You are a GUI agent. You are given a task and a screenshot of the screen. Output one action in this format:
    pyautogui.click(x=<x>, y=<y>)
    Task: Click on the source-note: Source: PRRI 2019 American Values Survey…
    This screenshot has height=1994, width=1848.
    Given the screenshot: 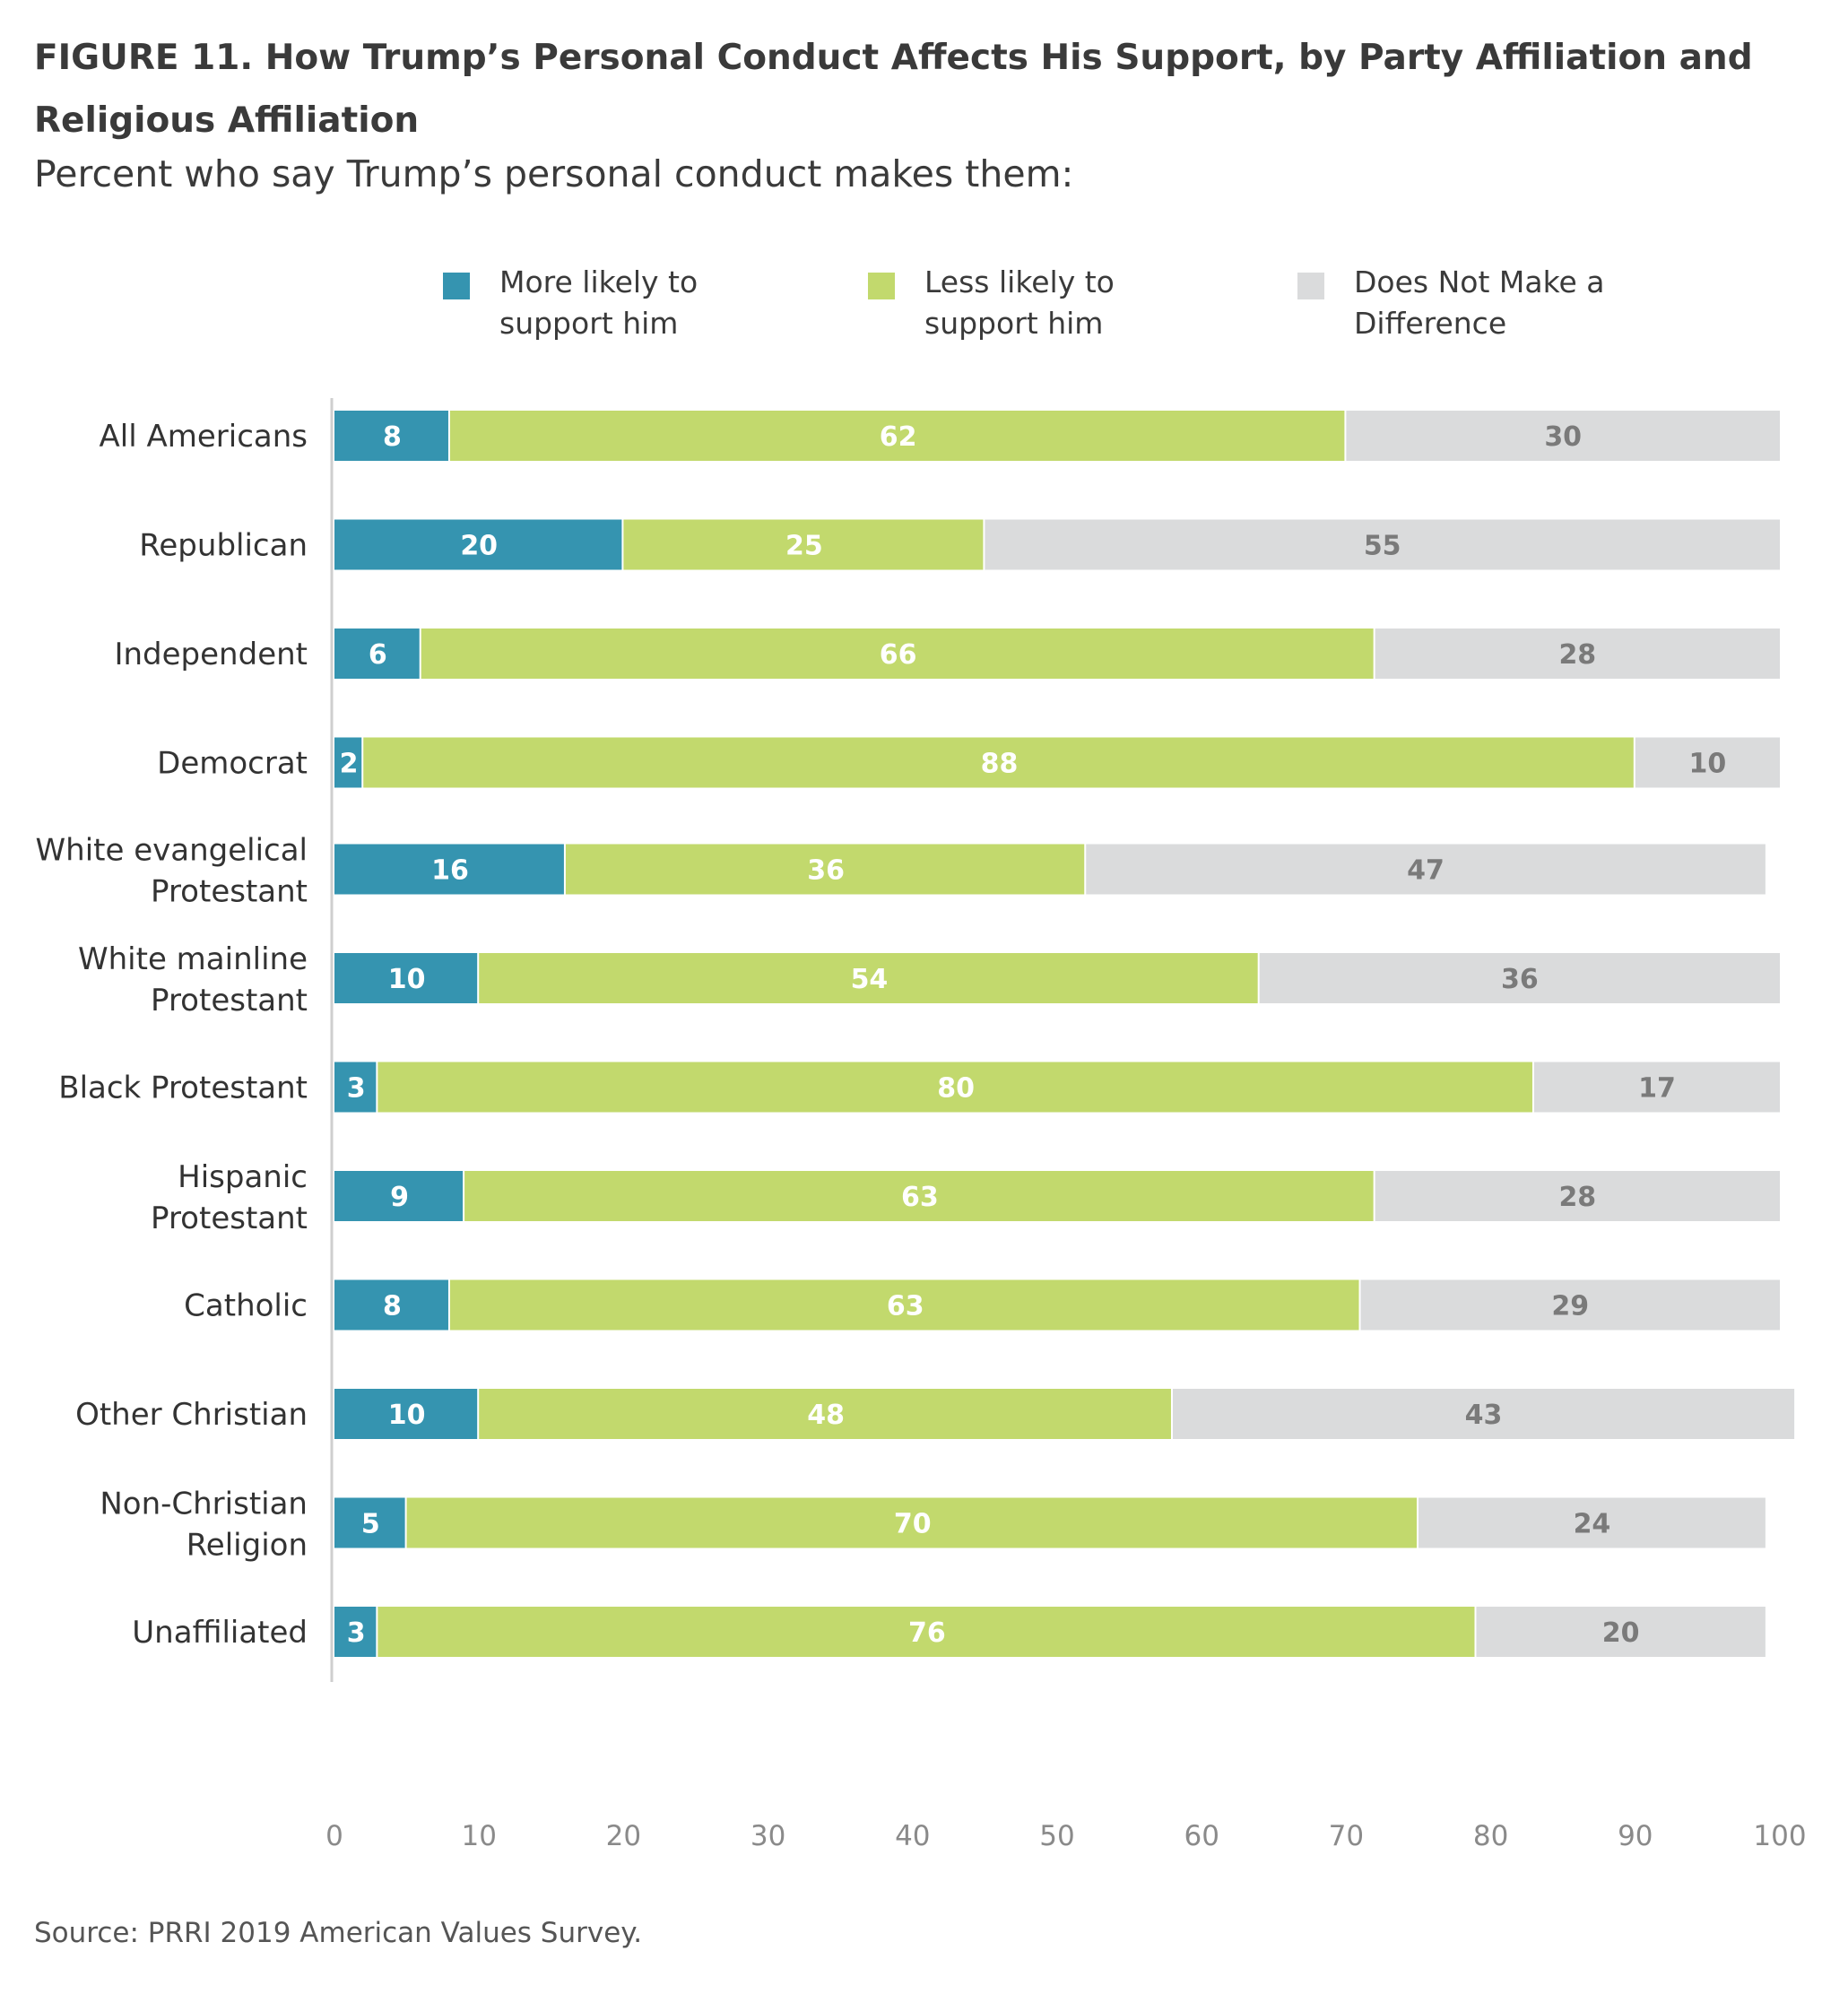 What is the action you would take?
    pyautogui.click(x=338, y=1933)
    